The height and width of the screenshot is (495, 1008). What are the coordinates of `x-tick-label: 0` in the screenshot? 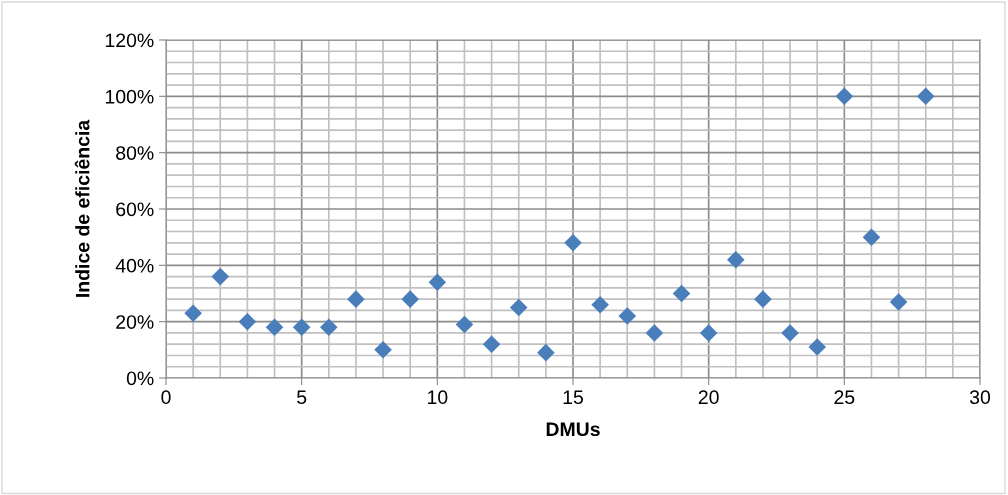 It's located at (166, 397).